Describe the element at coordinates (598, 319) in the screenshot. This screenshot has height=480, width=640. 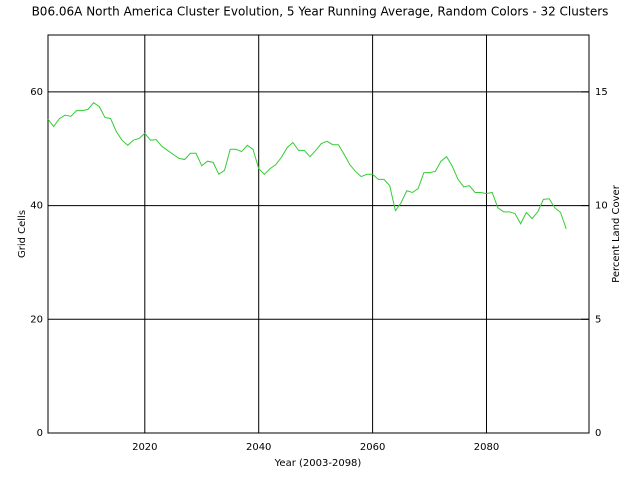
I see `y2-tick-label: 5` at that location.